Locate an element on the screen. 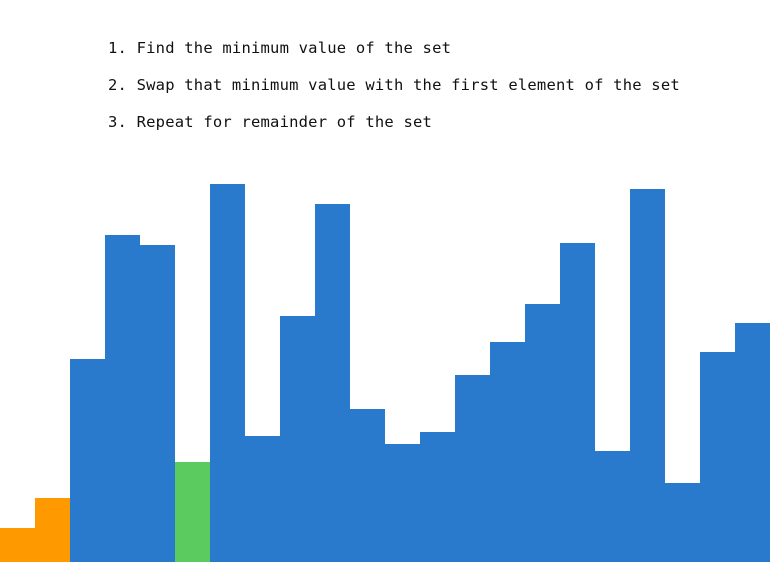  instruction-step-3: 3. Repeat for remainder of the set is located at coordinates (270, 122).